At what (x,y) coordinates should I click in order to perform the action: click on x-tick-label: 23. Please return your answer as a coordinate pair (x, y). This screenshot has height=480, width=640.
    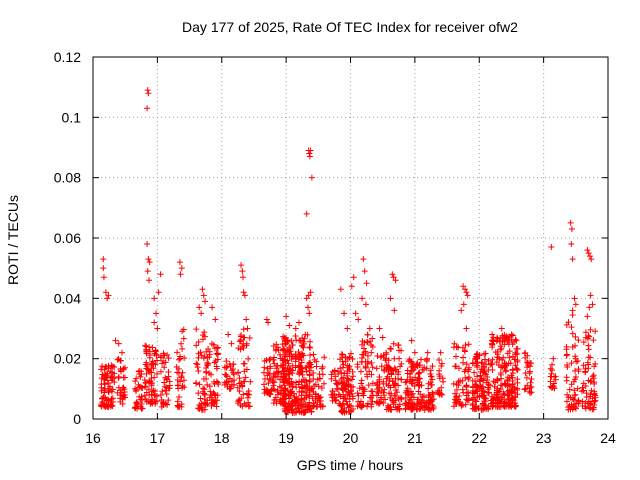
    Looking at the image, I should click on (544, 438).